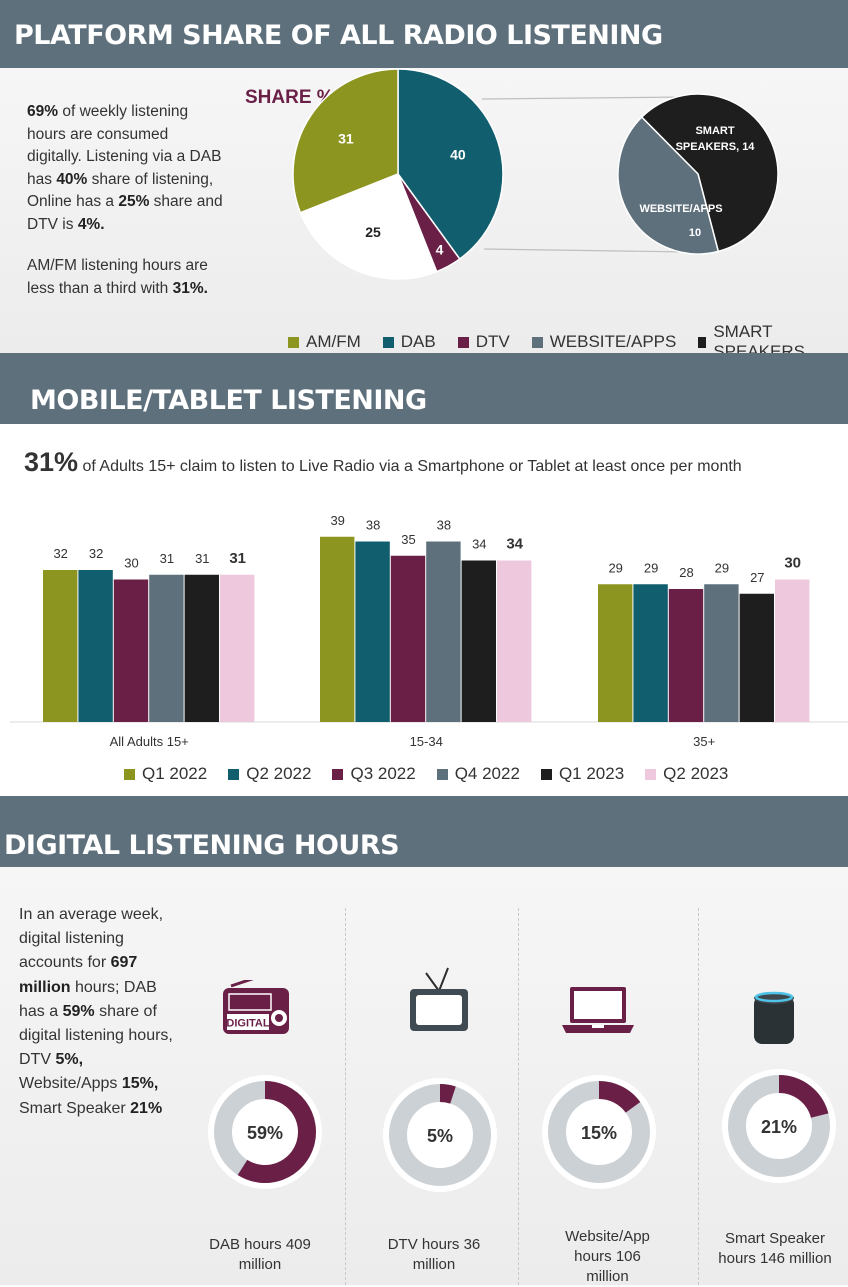  What do you see at coordinates (260, 1254) in the screenshot?
I see `donut-caption-dab: DAB hours 409 million` at bounding box center [260, 1254].